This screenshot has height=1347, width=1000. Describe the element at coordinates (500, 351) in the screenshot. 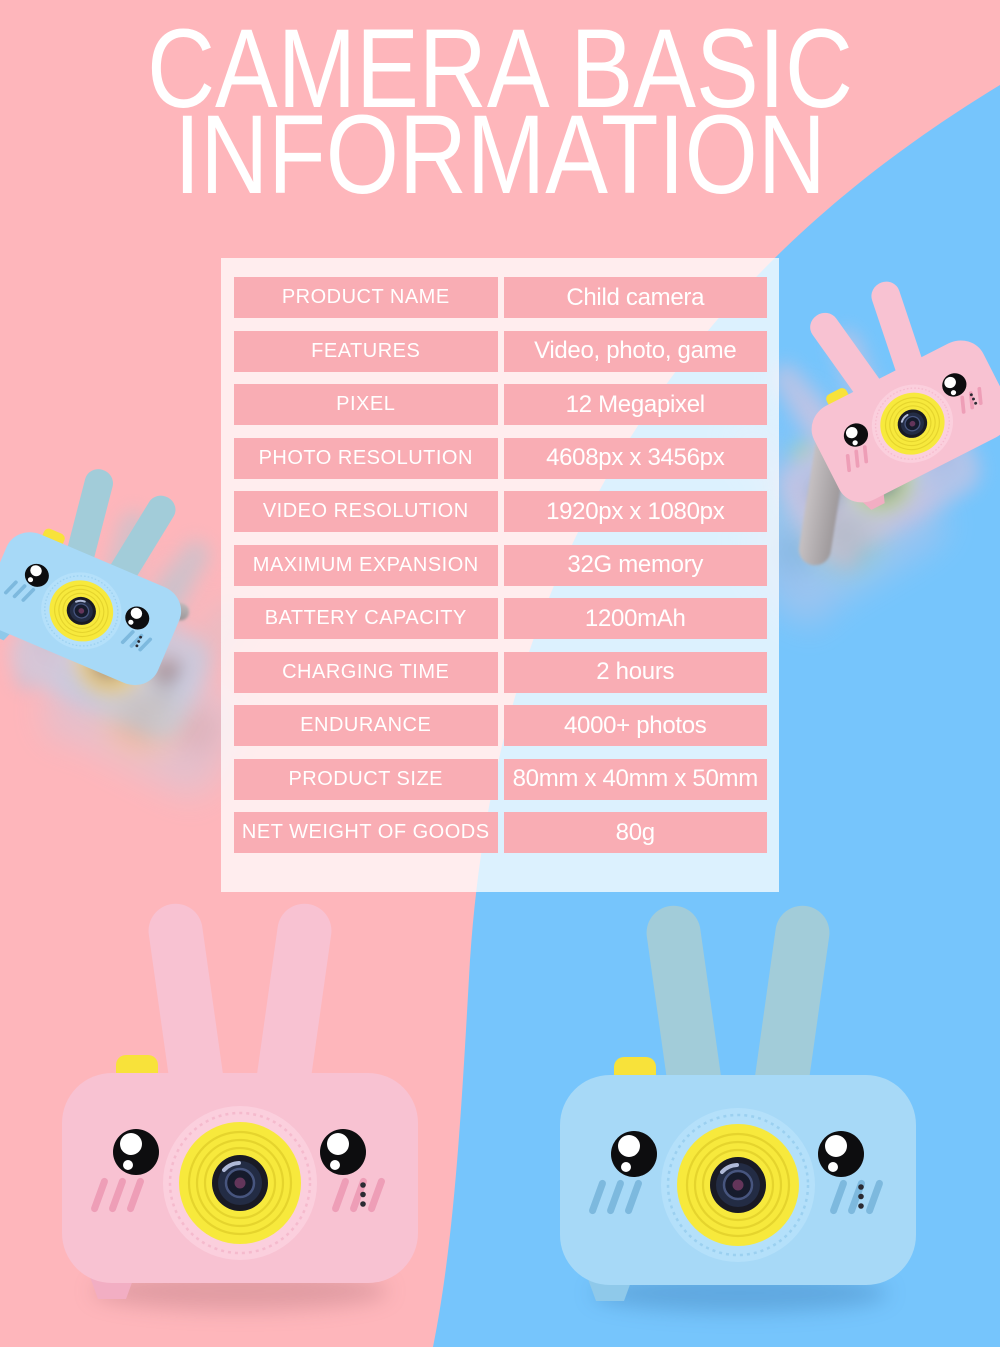

I see `spec-row: FEATURES Video, photo, game` at that location.